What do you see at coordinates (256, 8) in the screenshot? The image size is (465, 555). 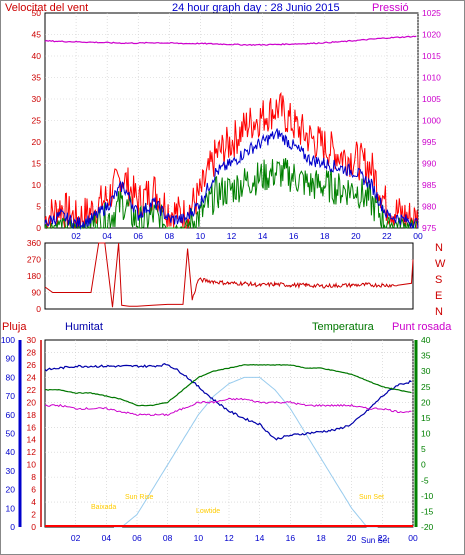 I see `chart-title: 24 hour graph day : 28 Junio 2015` at bounding box center [256, 8].